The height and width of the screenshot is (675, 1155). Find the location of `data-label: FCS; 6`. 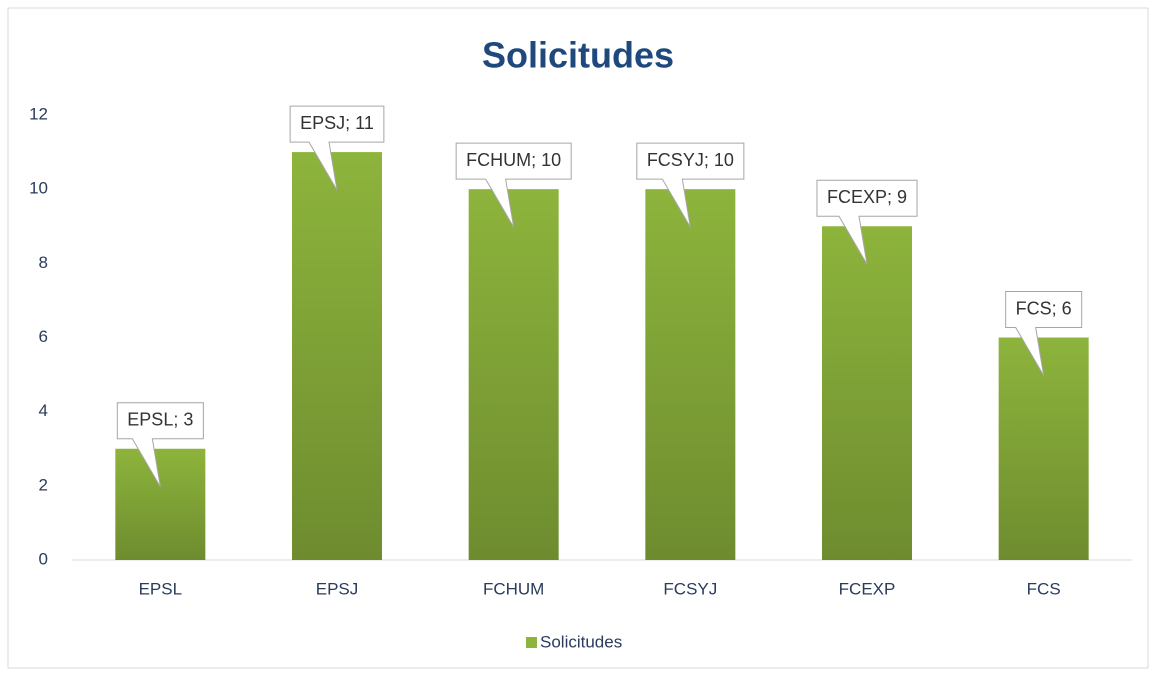

data-label: FCS; 6 is located at coordinates (1044, 308).